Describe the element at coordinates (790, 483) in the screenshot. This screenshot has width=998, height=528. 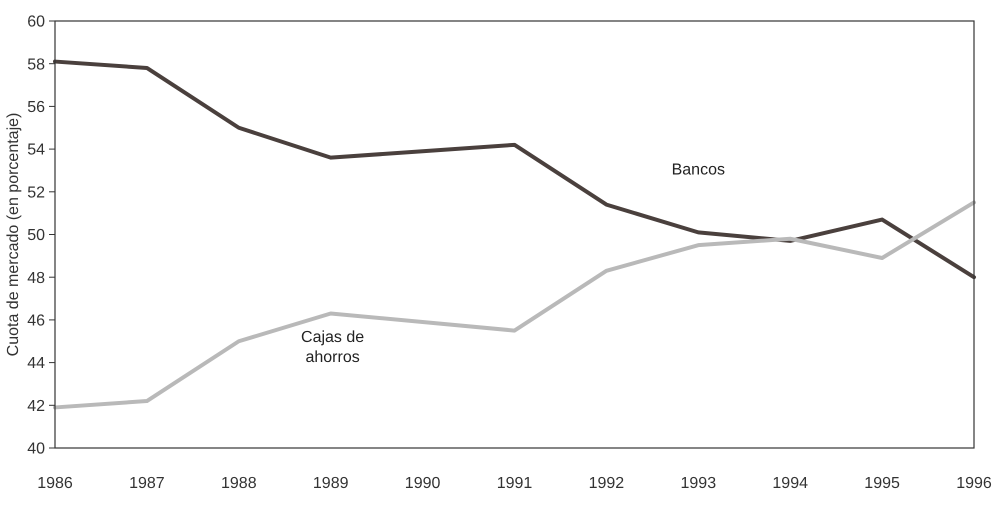
I see `x-tick-label: 1994` at that location.